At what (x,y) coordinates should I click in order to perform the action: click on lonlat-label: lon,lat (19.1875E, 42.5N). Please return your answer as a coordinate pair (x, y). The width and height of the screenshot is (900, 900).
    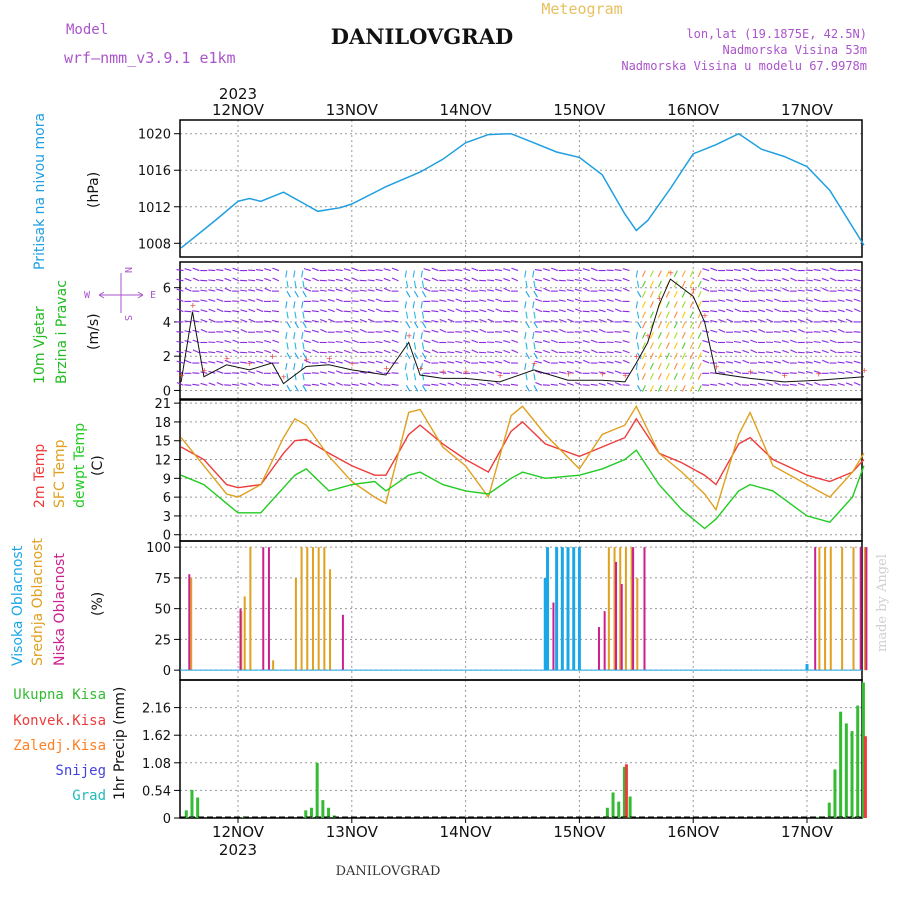
    Looking at the image, I should click on (776, 34).